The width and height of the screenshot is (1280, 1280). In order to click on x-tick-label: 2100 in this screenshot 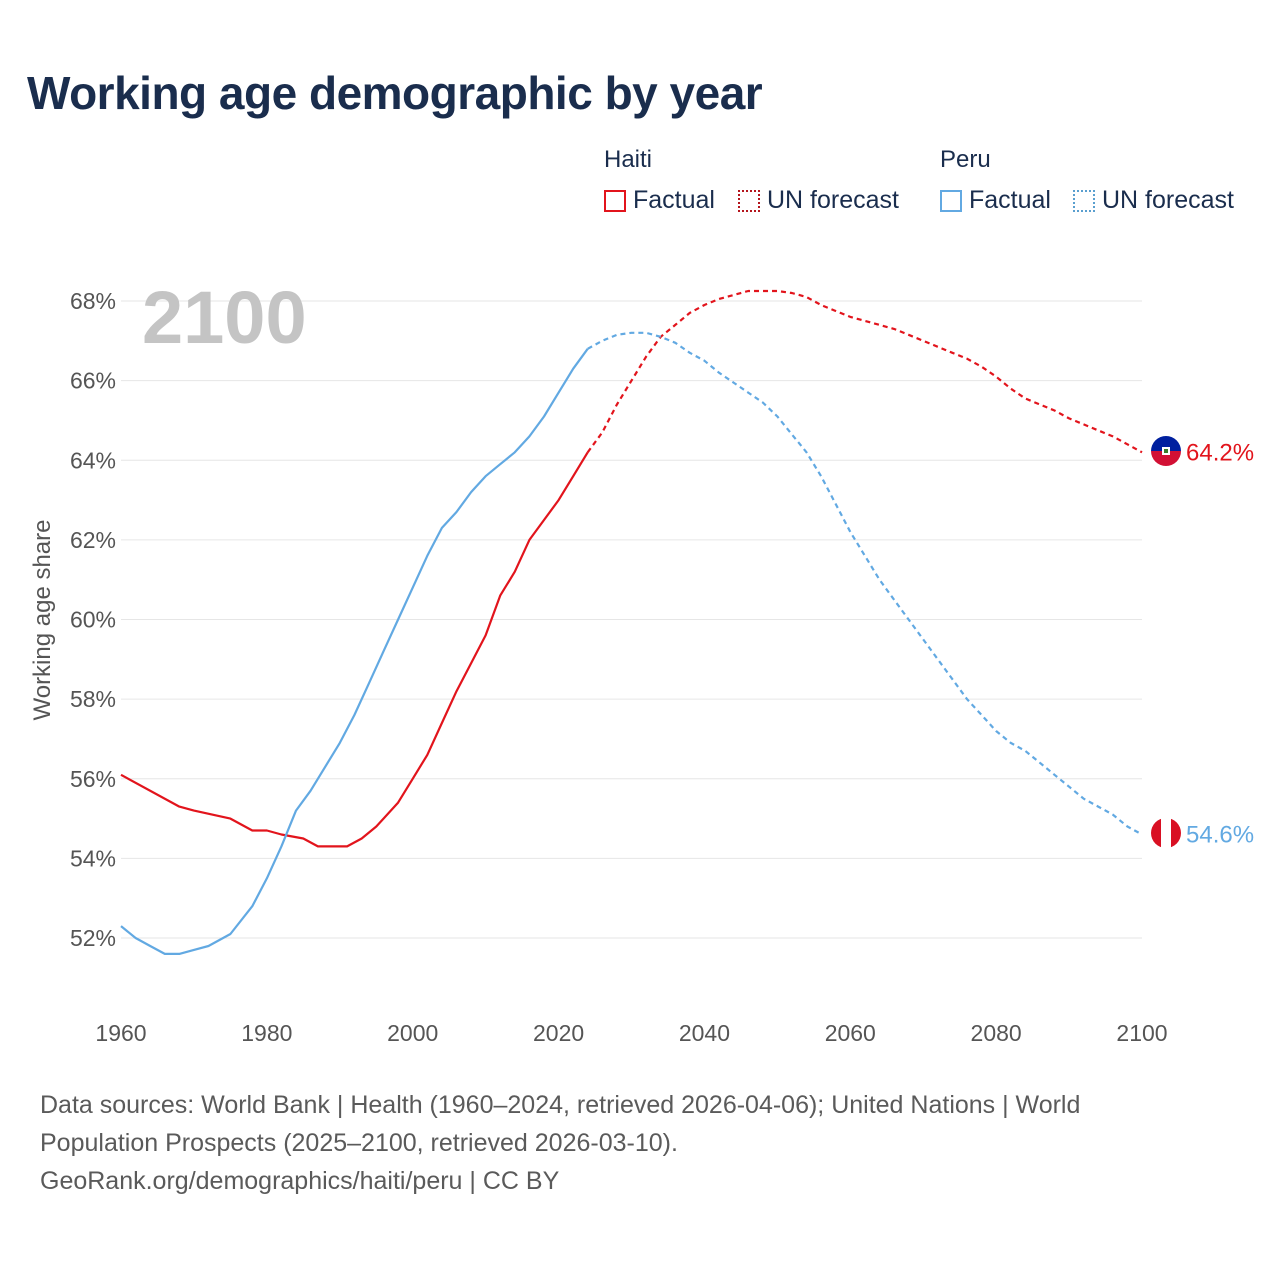, I will do `click(1141, 1033)`.